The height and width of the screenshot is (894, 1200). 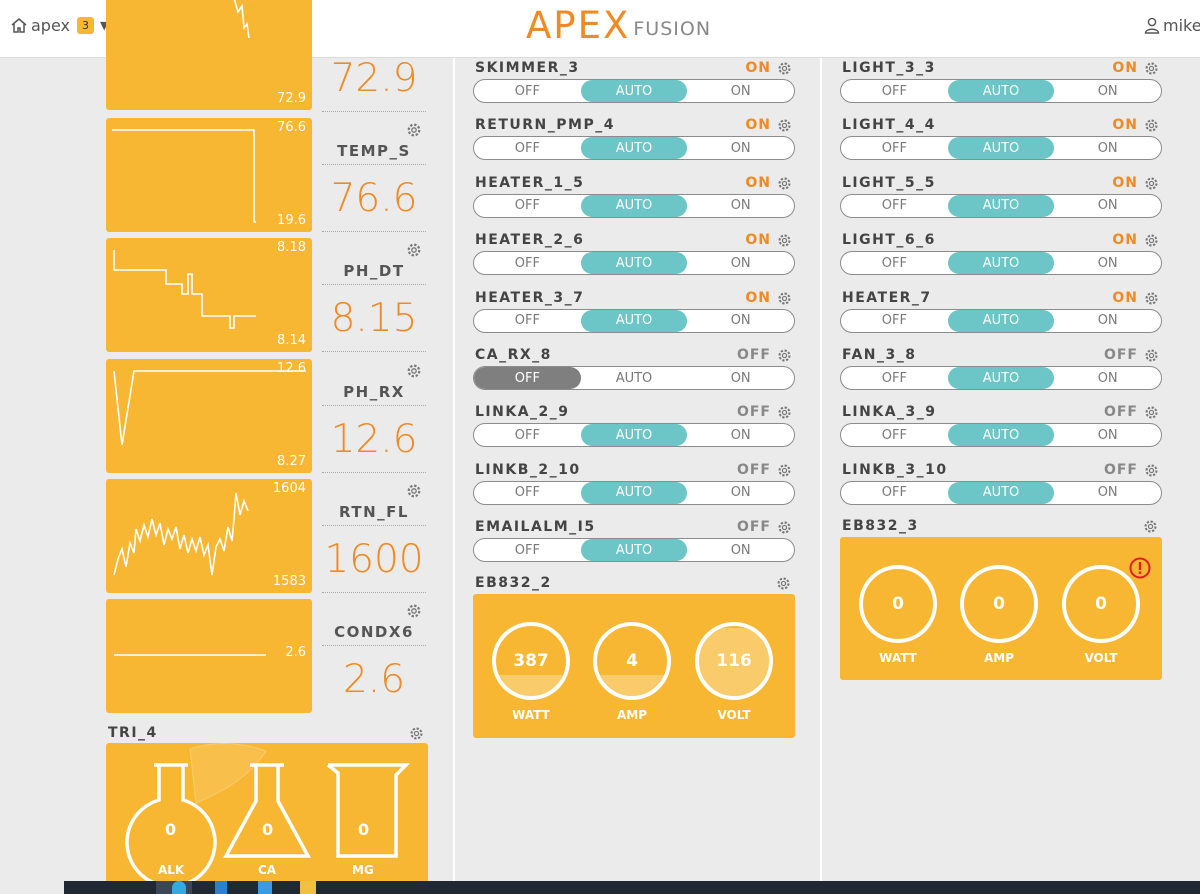 What do you see at coordinates (889, 68) in the screenshot?
I see `outlet-name: LIGHT_3_3` at bounding box center [889, 68].